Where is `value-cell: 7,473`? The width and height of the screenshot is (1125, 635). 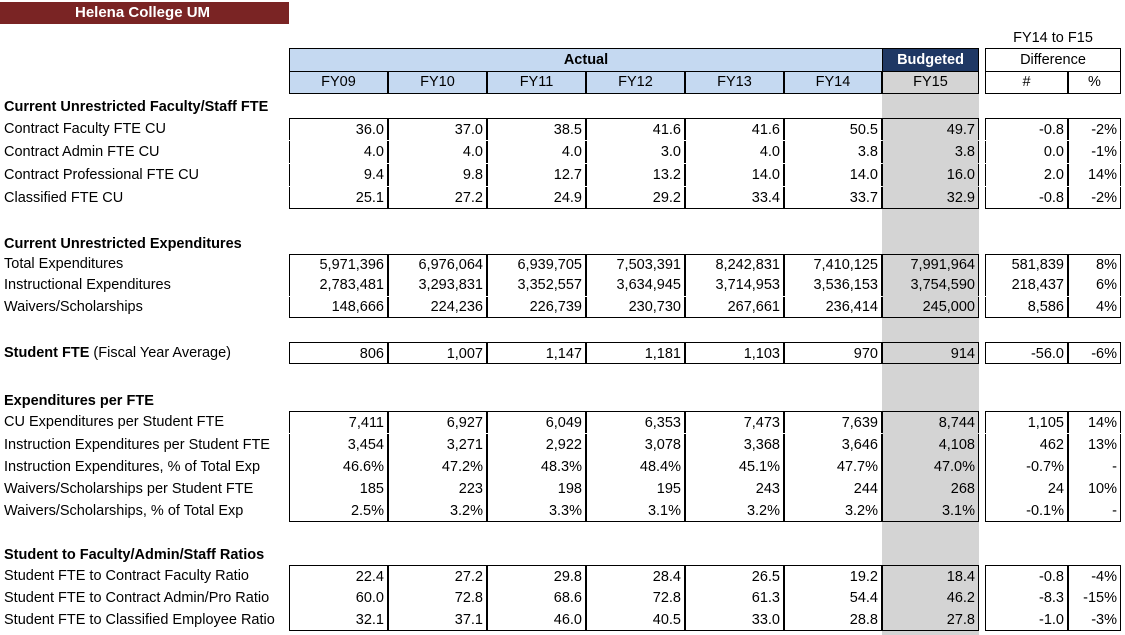 value-cell: 7,473 is located at coordinates (734, 422).